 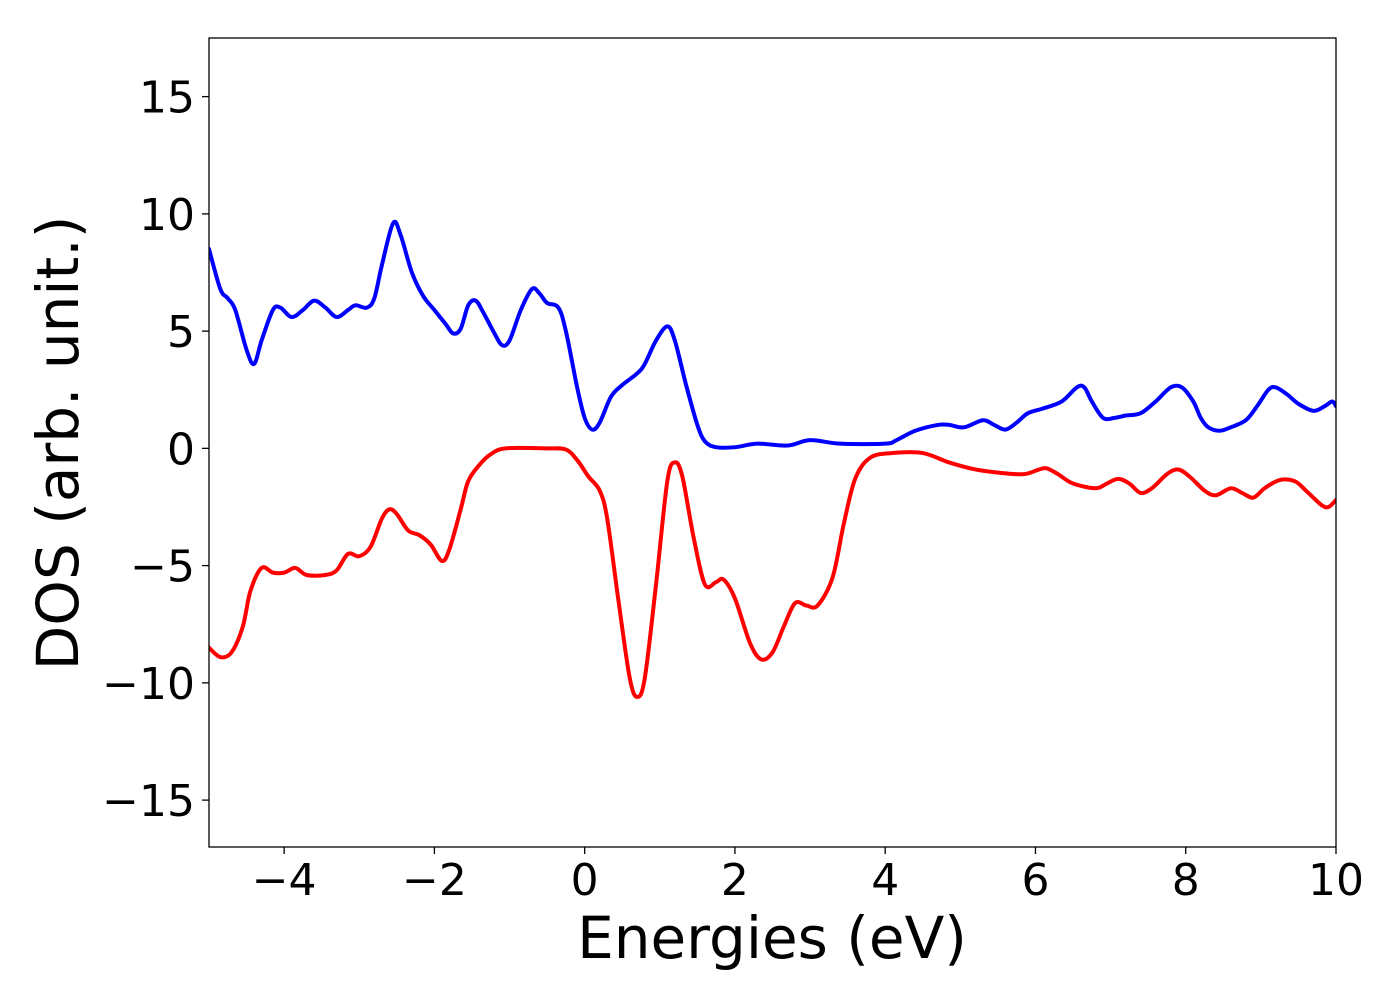 What do you see at coordinates (167, 215) in the screenshot?
I see `y-tick-label: 10` at bounding box center [167, 215].